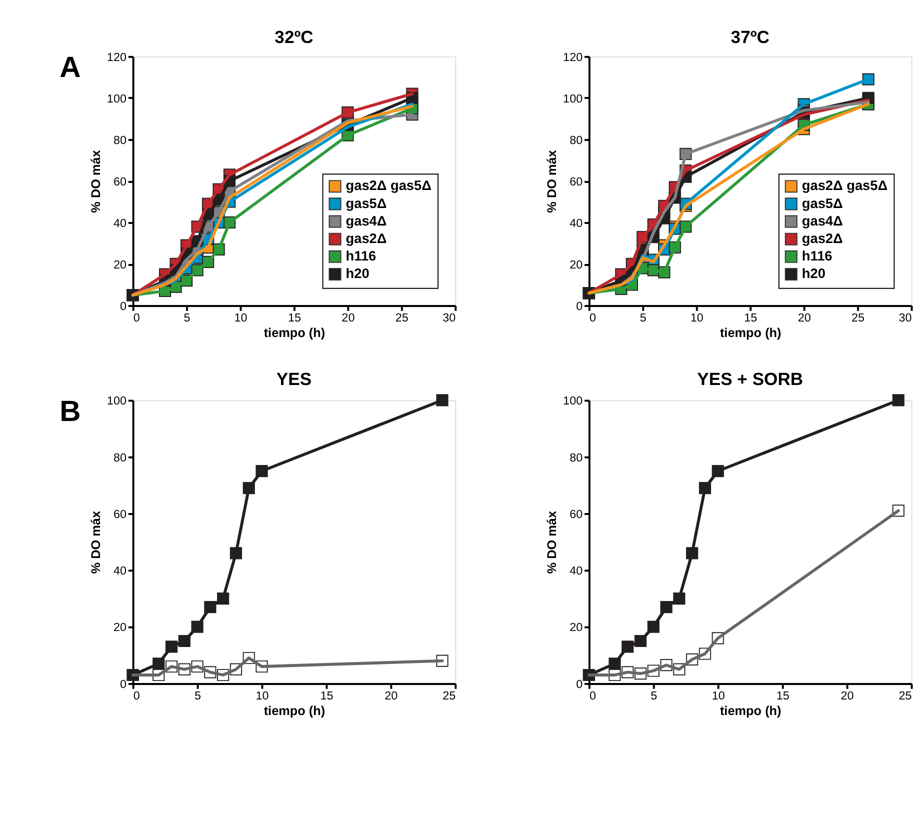 The height and width of the screenshot is (816, 923). Describe the element at coordinates (750, 378) in the screenshot. I see `chart-title: YES + SORB` at that location.